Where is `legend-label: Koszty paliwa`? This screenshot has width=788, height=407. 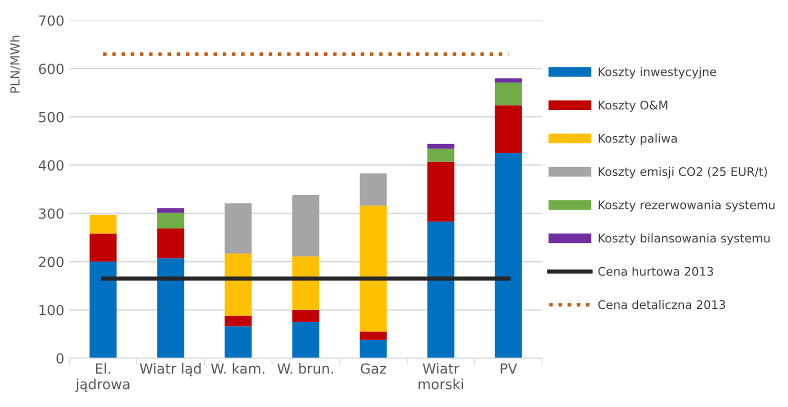
legend-label: Koszty paliwa is located at coordinates (637, 140).